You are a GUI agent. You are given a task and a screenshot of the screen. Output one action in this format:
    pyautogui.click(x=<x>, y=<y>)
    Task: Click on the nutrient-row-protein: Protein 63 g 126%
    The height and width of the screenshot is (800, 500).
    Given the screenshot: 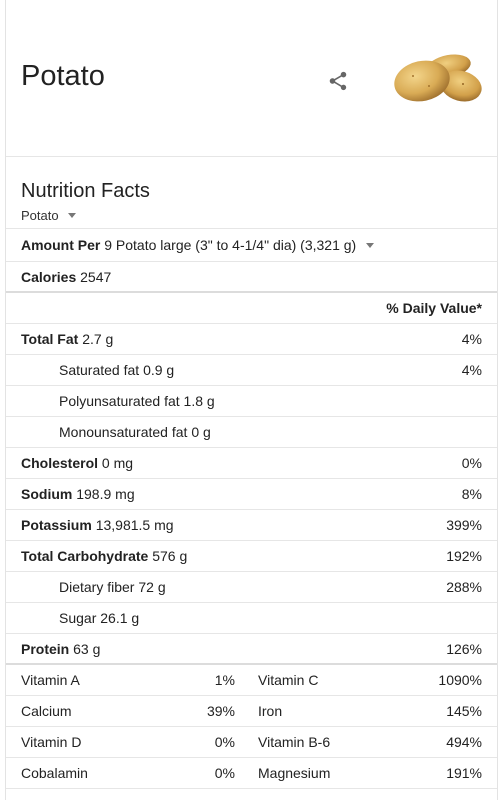 What is the action you would take?
    pyautogui.click(x=251, y=649)
    